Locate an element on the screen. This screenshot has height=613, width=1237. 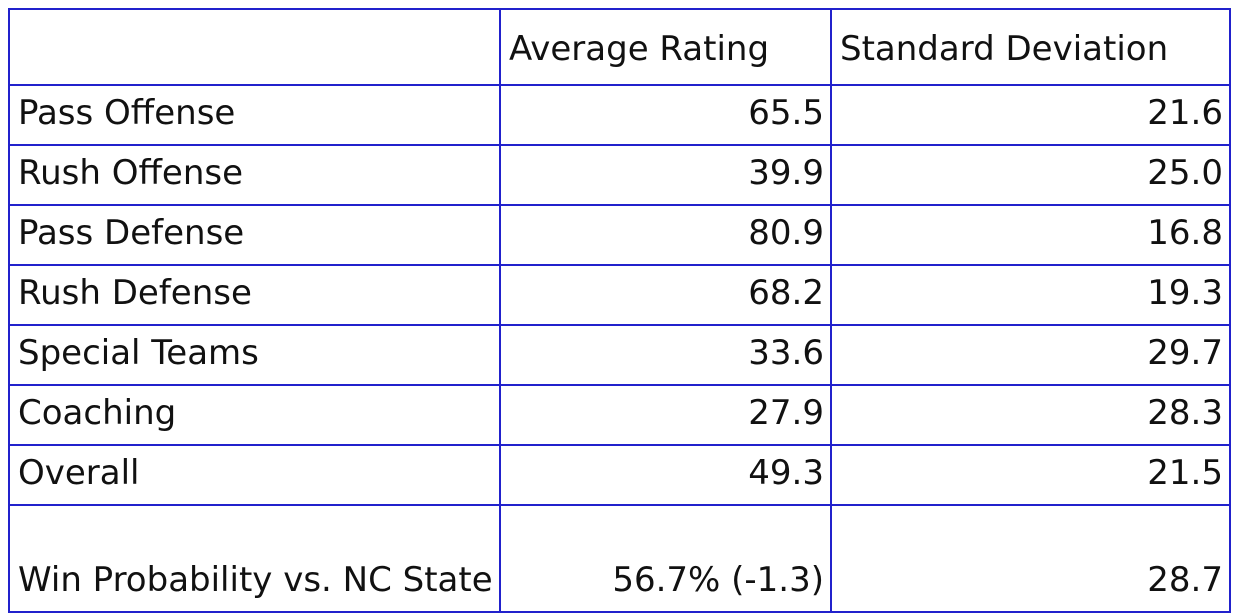
table-row: Overall 49.3 21.5 is located at coordinates (619, 475).